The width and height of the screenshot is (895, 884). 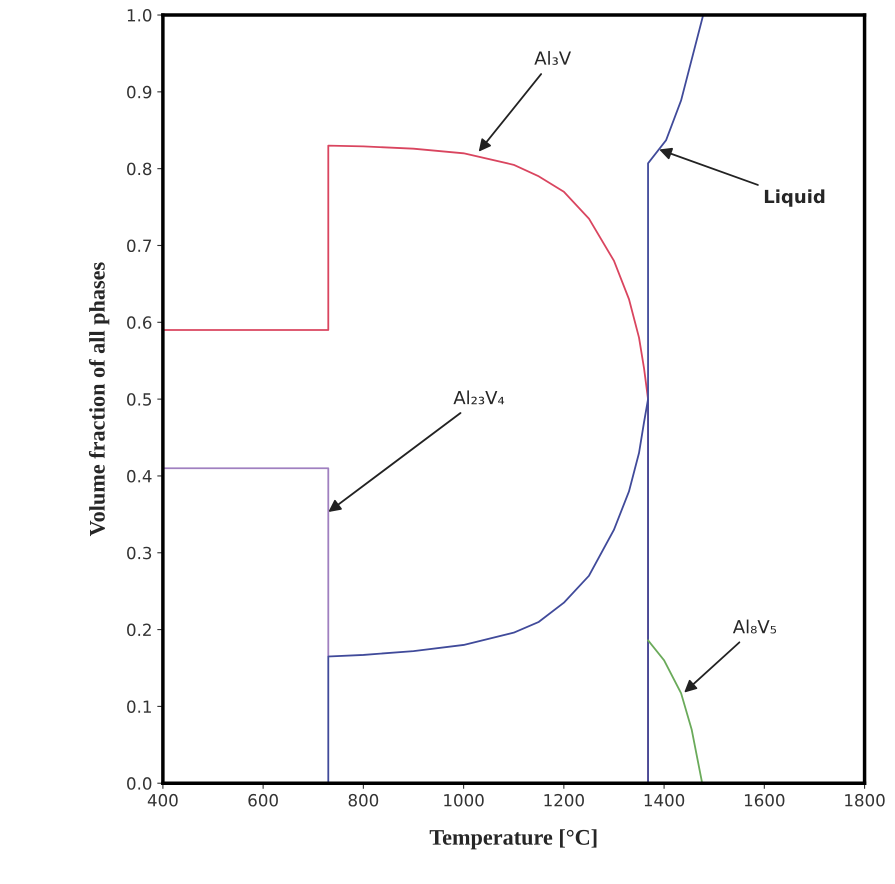 What do you see at coordinates (139, 630) in the screenshot?
I see `y-tick-label: 0.2` at bounding box center [139, 630].